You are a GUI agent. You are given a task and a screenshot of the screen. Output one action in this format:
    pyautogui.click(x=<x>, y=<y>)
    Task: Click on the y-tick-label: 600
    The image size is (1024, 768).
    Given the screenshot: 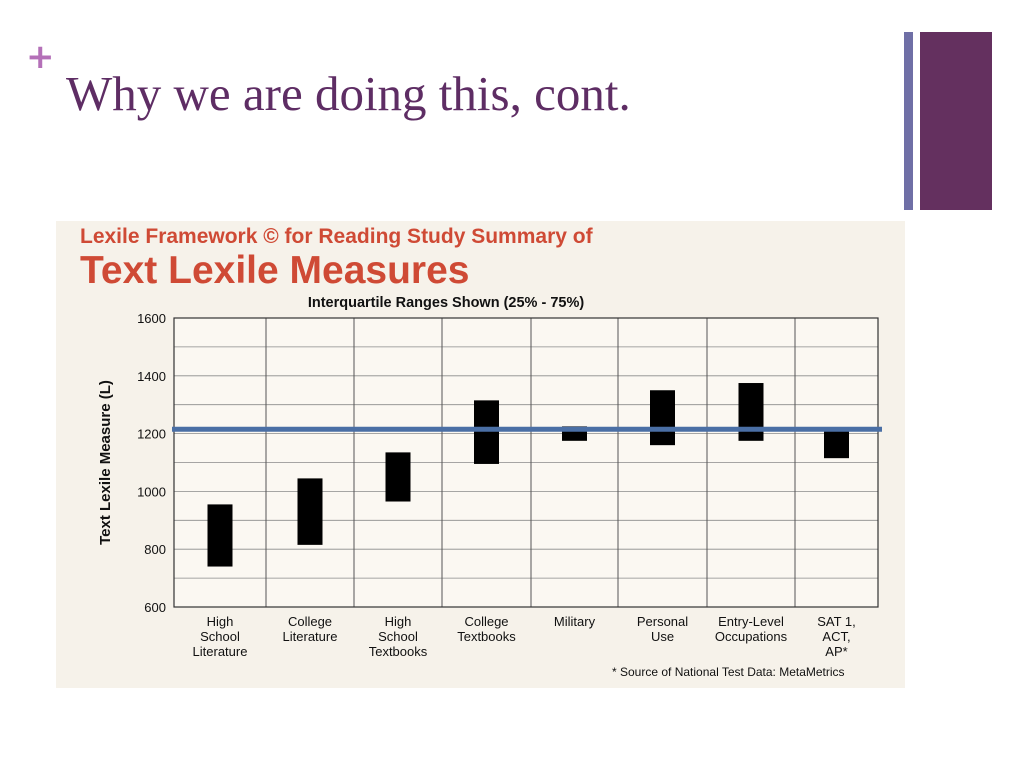 What is the action you would take?
    pyautogui.click(x=155, y=607)
    